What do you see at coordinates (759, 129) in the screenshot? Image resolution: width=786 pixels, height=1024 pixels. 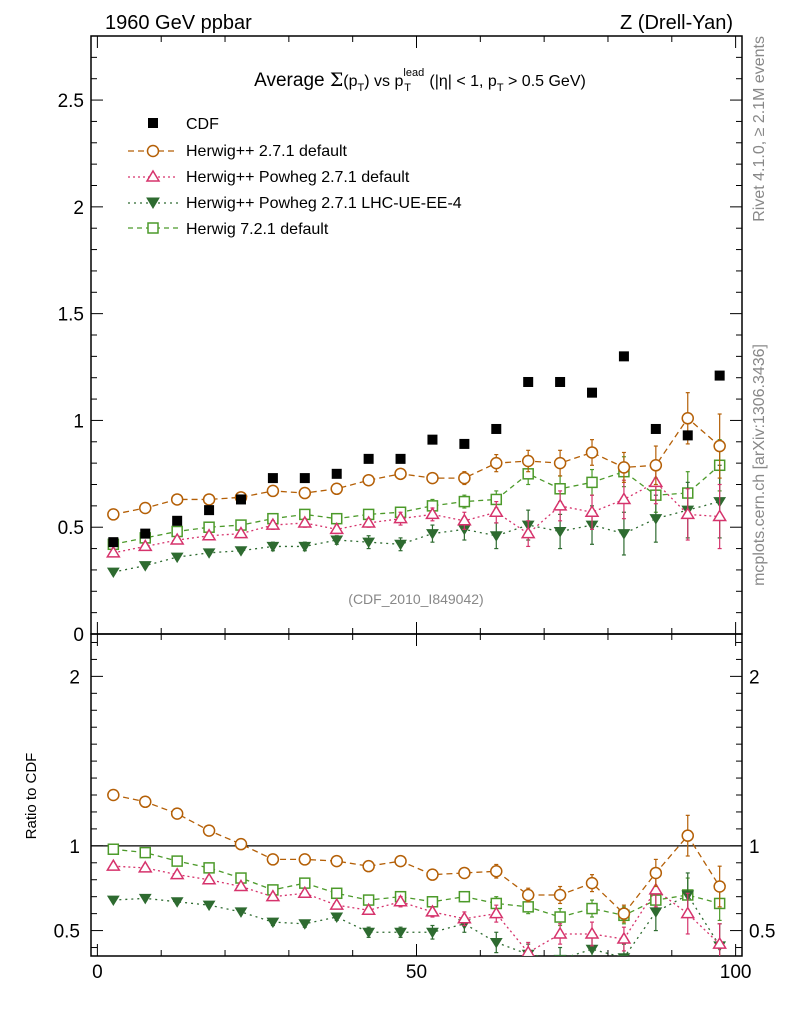 I see `rivet-label: Rivet 4.1.0, ≥ 2.1M events` at bounding box center [759, 129].